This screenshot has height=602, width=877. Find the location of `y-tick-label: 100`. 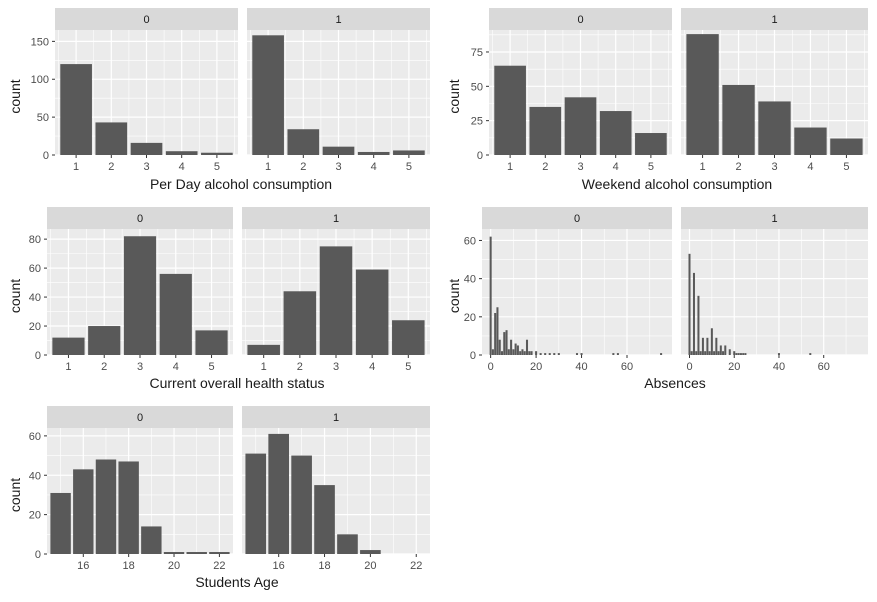

y-tick-label: 100 is located at coordinates (40, 80).